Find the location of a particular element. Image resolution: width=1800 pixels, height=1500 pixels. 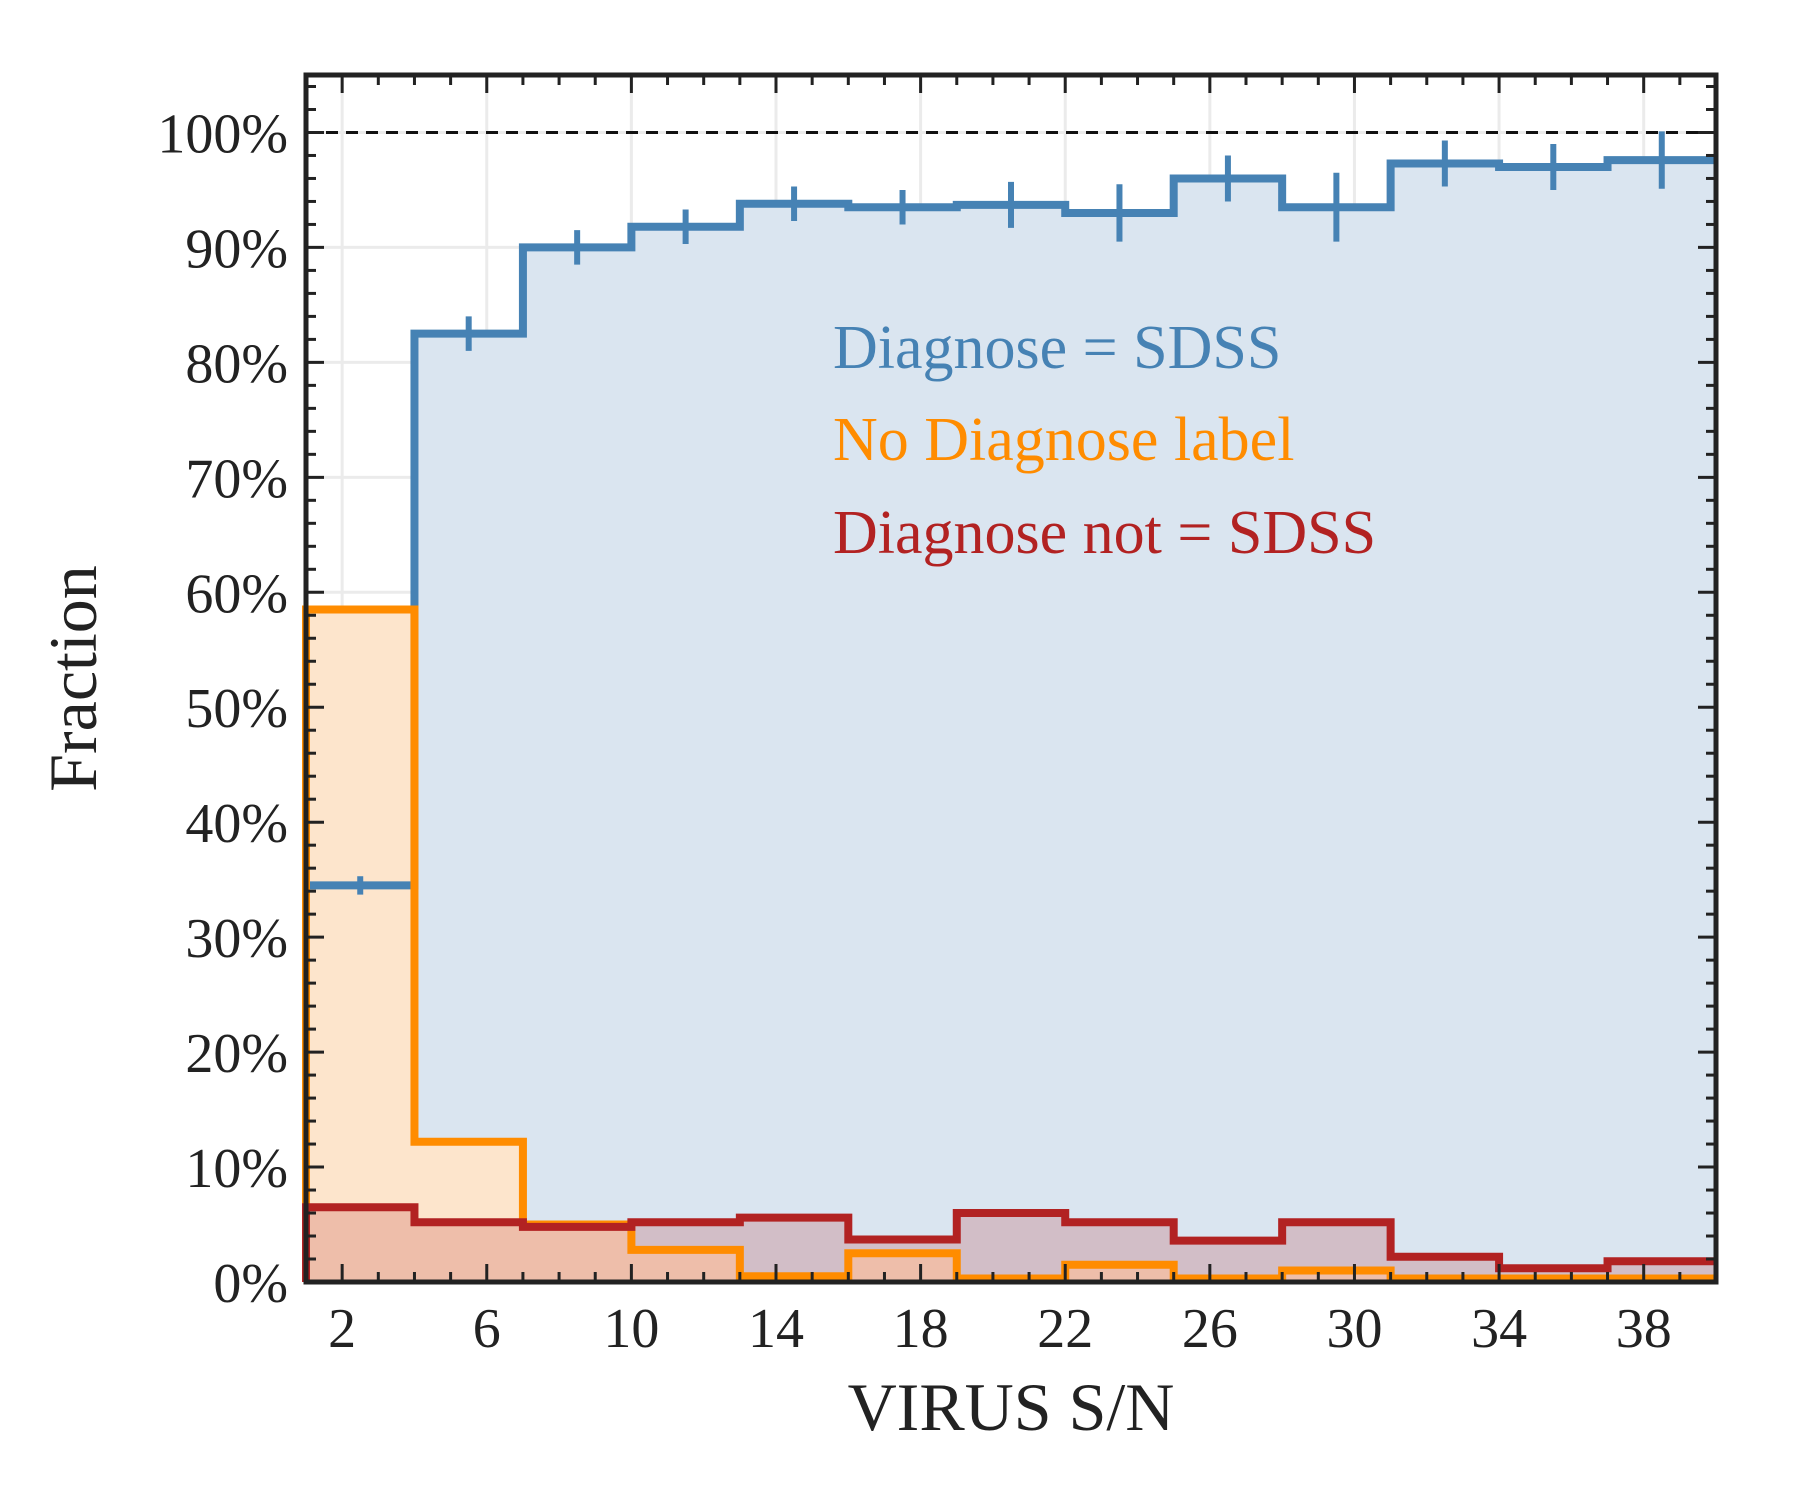

x-tick-label-34: 34 is located at coordinates (1499, 1329).